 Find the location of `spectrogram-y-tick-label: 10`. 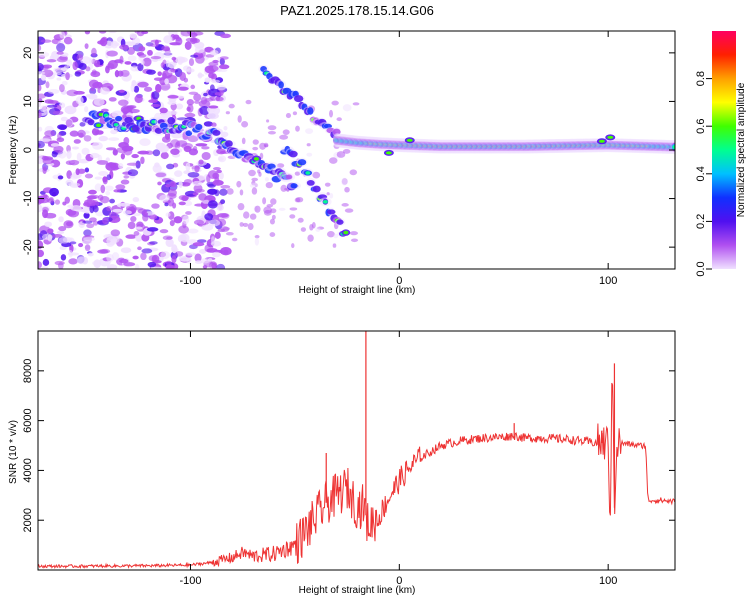

spectrogram-y-tick-label: 10 is located at coordinates (28, 101).